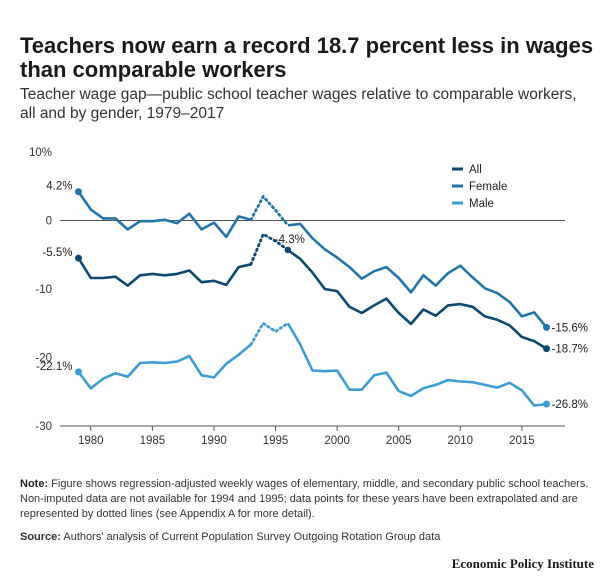 The width and height of the screenshot is (608, 582). I want to click on y-tick-label: -30, so click(43, 427).